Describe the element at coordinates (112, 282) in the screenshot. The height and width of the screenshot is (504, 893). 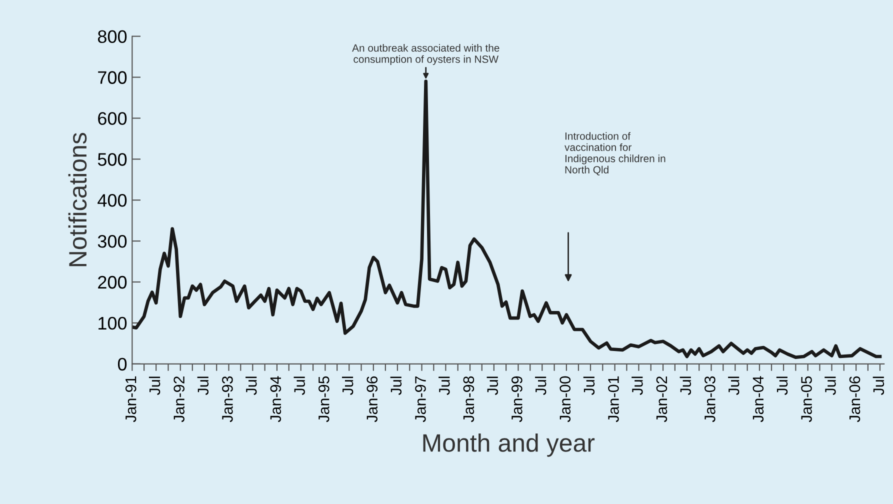
I see `y-tick-label: 200` at that location.